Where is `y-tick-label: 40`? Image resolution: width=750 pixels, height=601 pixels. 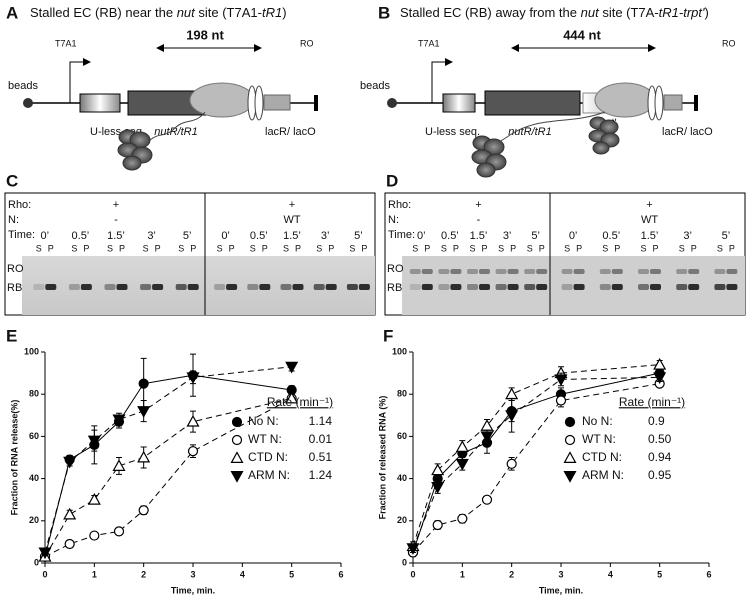 y-tick-label: 40 is located at coordinates (402, 478).